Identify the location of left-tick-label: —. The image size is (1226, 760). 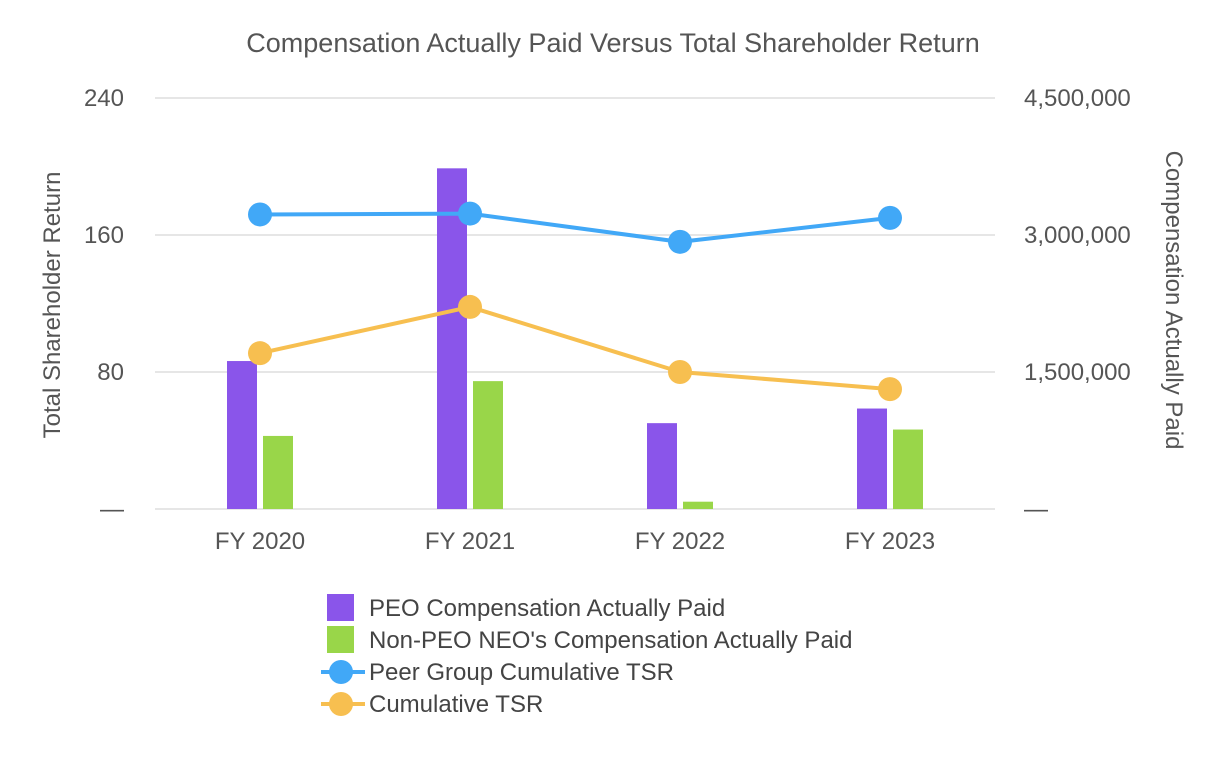
(112, 509).